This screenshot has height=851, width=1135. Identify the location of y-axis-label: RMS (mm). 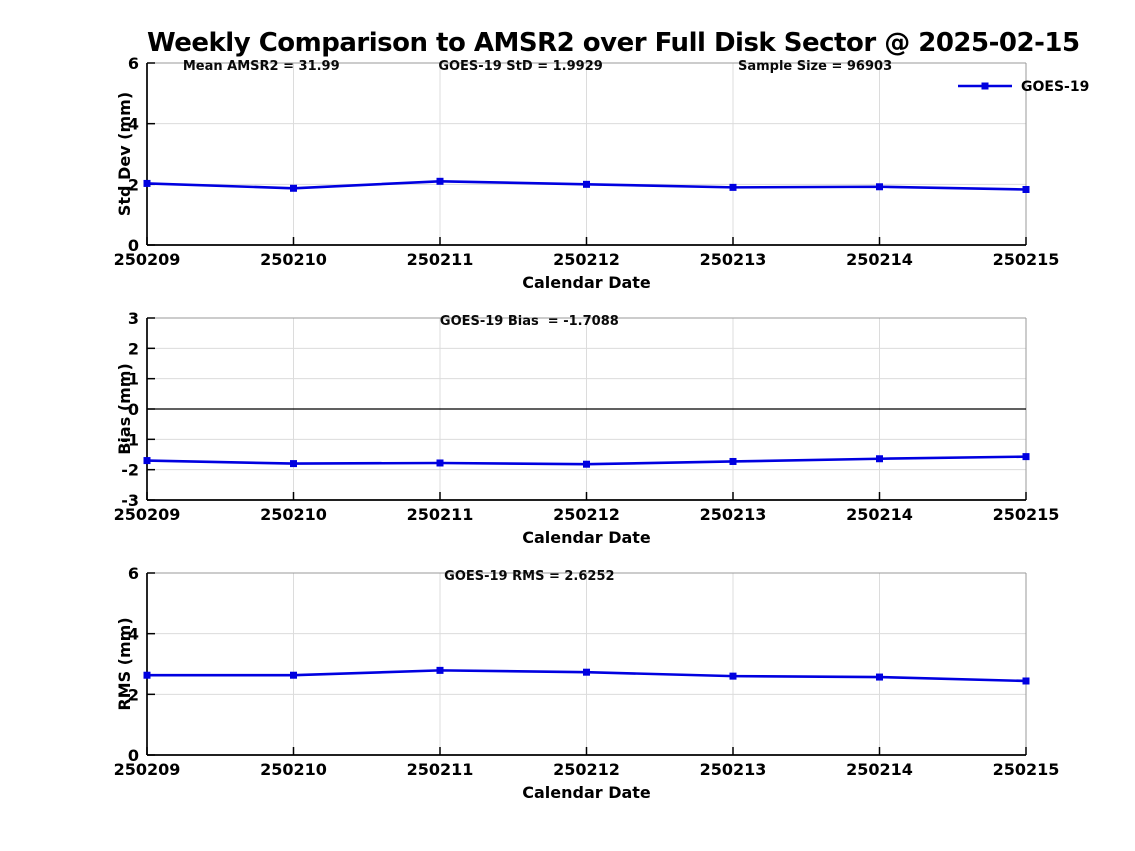
(124, 663).